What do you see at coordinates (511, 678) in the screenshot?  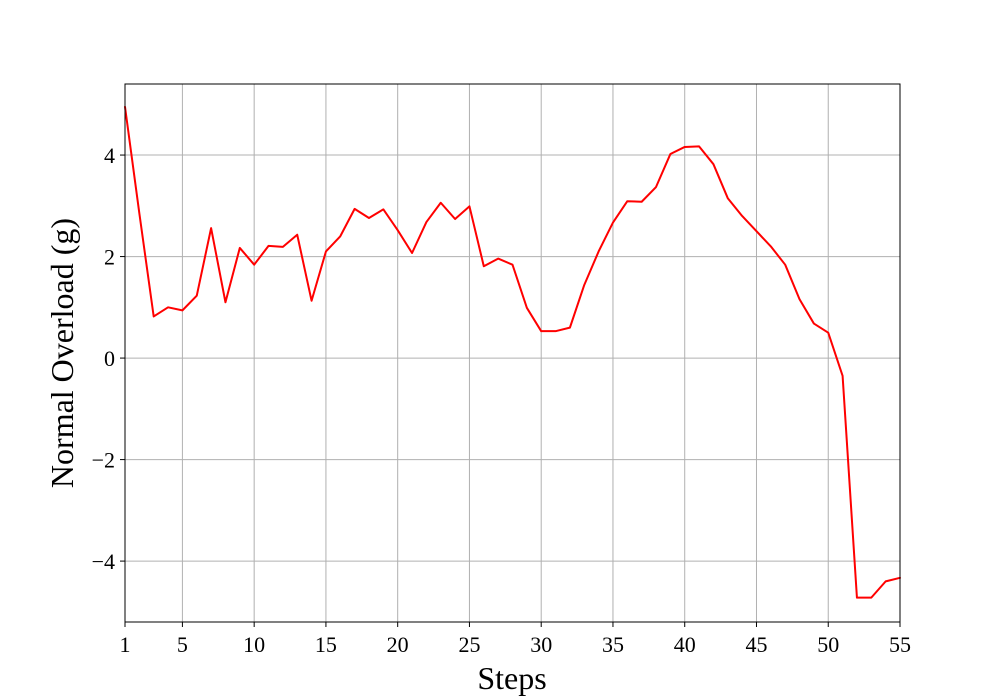 I see `x-axis-label: Steps` at bounding box center [511, 678].